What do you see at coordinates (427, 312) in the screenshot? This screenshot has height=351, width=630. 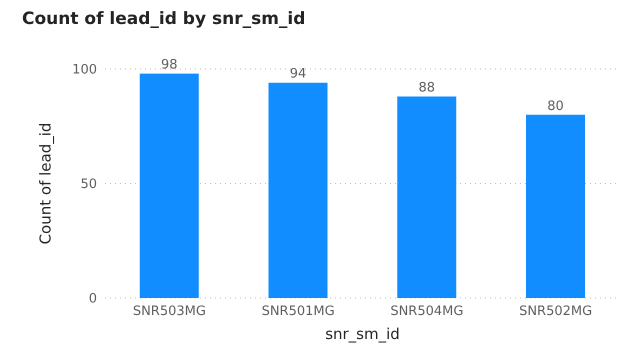 I see `x-tick-label: SNR504MG` at bounding box center [427, 312].